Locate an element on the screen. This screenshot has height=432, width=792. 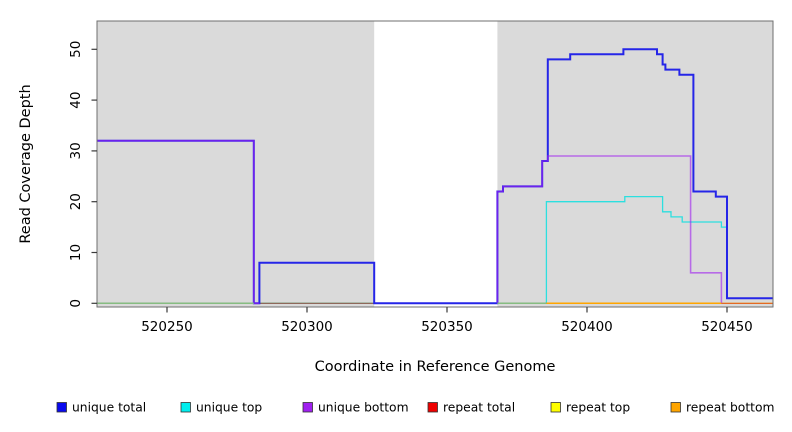
y-axis-tick-label-5: 50 is located at coordinates (76, 49).